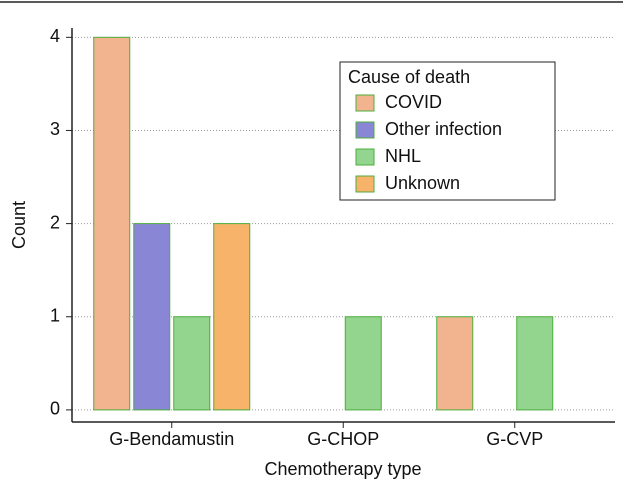  What do you see at coordinates (55, 409) in the screenshot?
I see `y-tick-label: 0` at bounding box center [55, 409].